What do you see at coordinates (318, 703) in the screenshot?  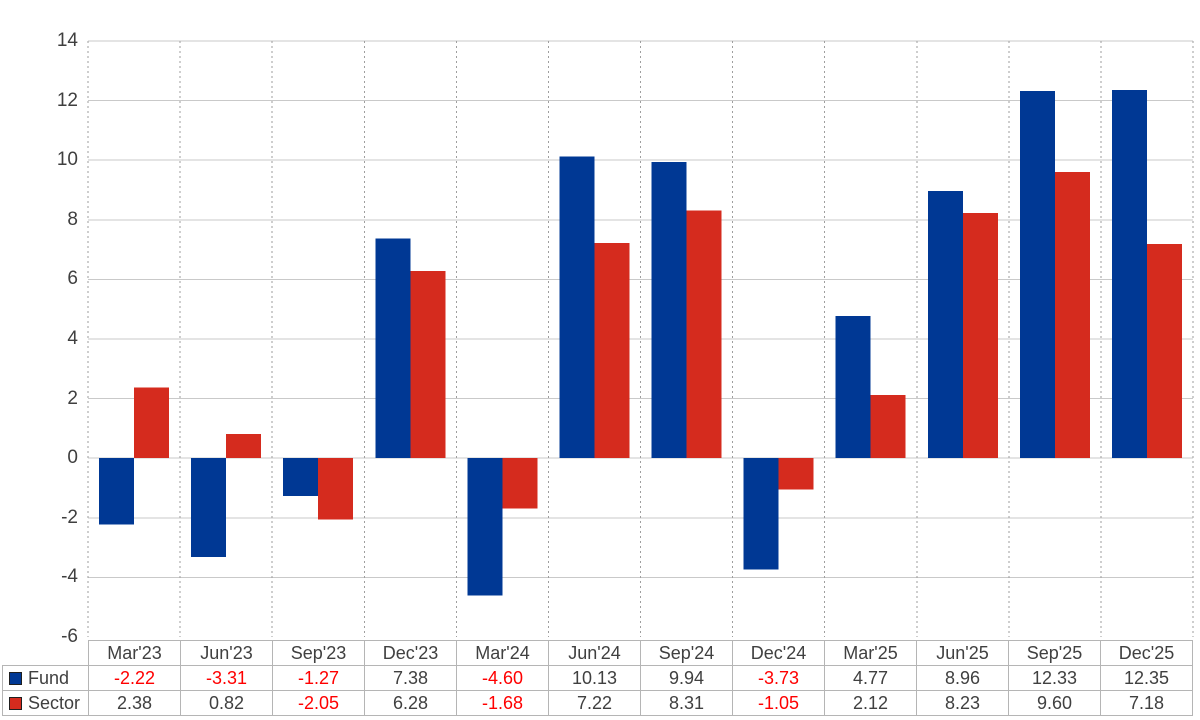 I see `value-cell: -2.05` at bounding box center [318, 703].